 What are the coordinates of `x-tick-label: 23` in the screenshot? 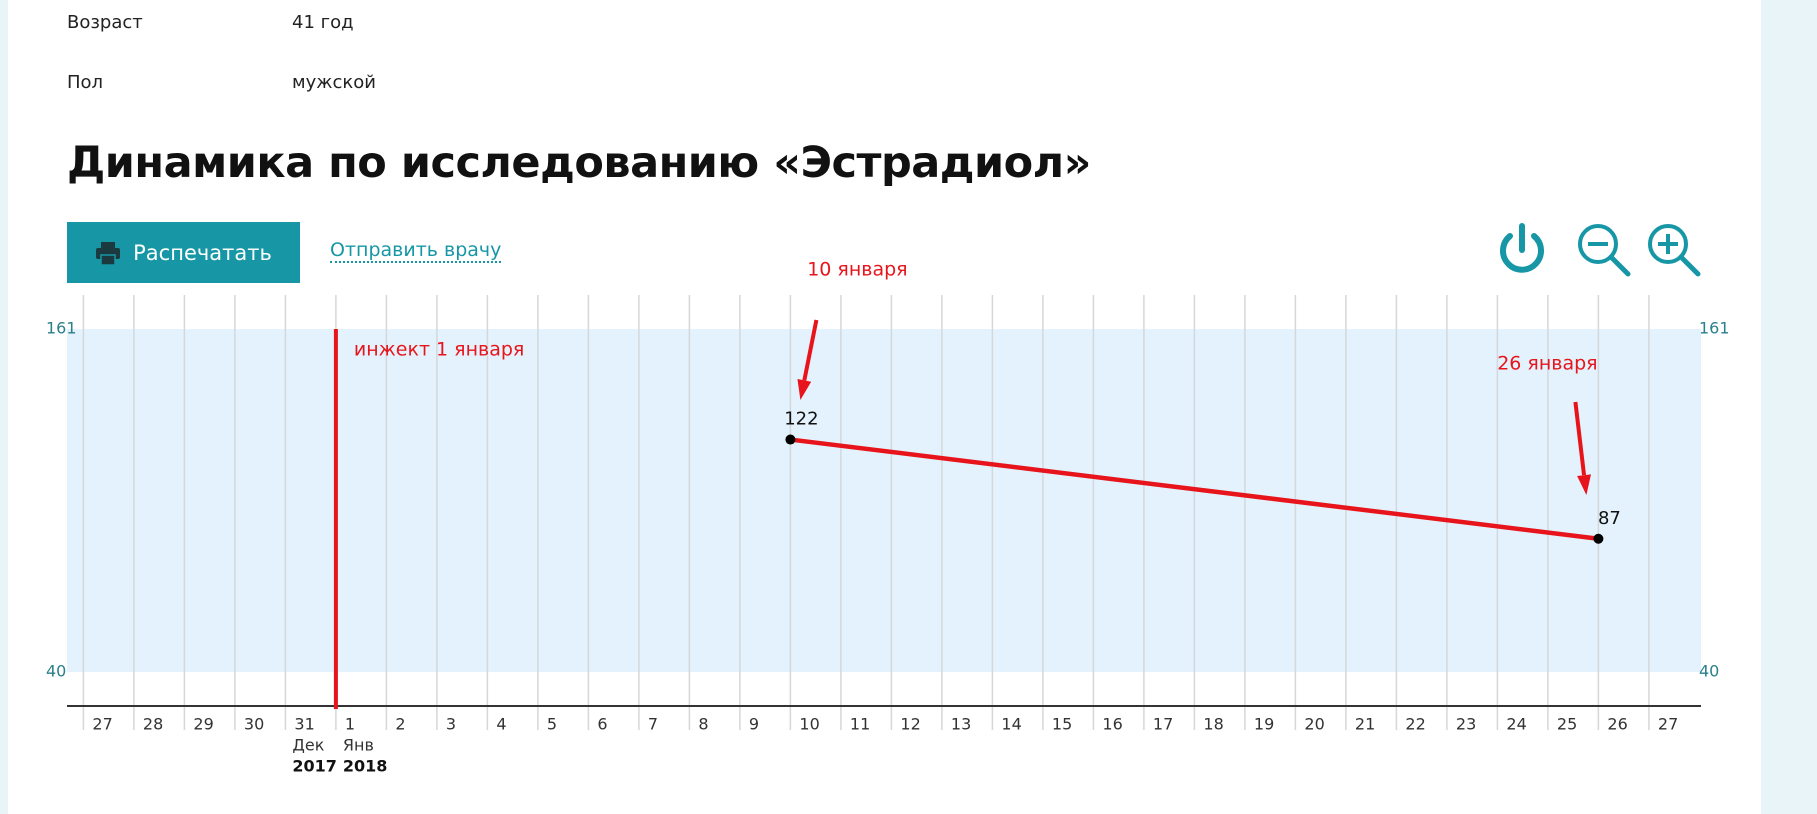 It's located at (1466, 724).